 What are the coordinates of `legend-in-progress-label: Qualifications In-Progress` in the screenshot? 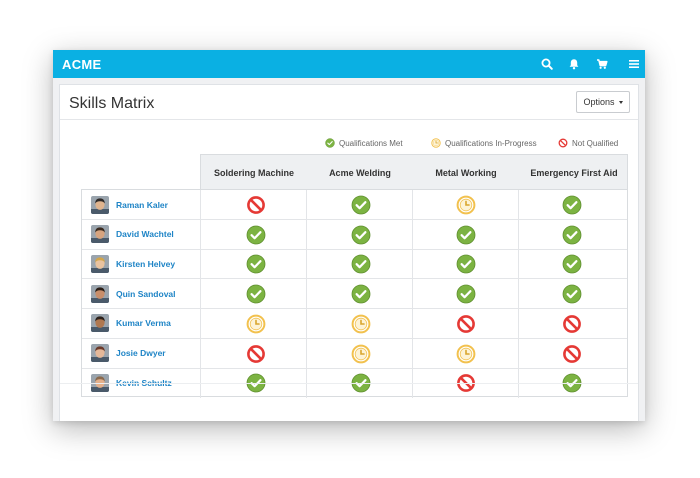 It's located at (491, 143).